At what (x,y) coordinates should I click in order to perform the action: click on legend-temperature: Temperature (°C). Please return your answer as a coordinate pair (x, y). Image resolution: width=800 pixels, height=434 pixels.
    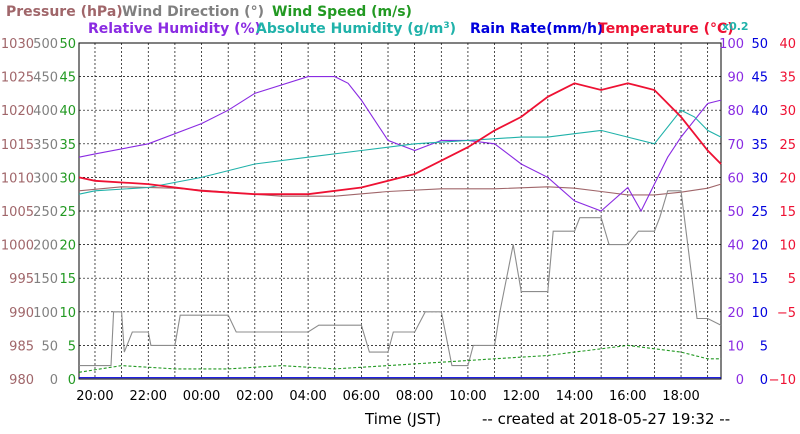
    Looking at the image, I should click on (666, 29).